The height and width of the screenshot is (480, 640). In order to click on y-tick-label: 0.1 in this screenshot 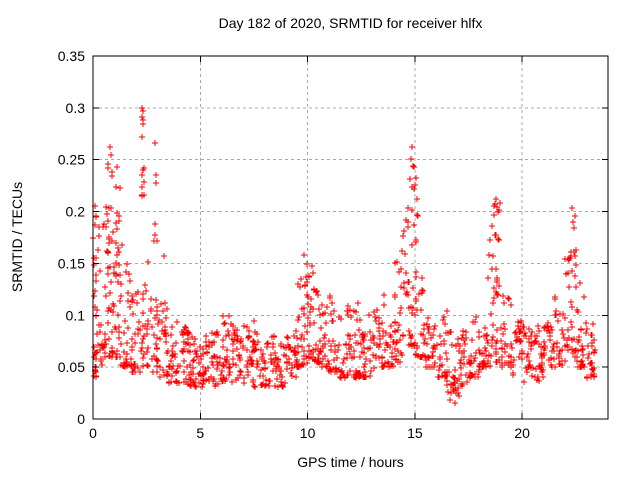, I will do `click(76, 315)`.